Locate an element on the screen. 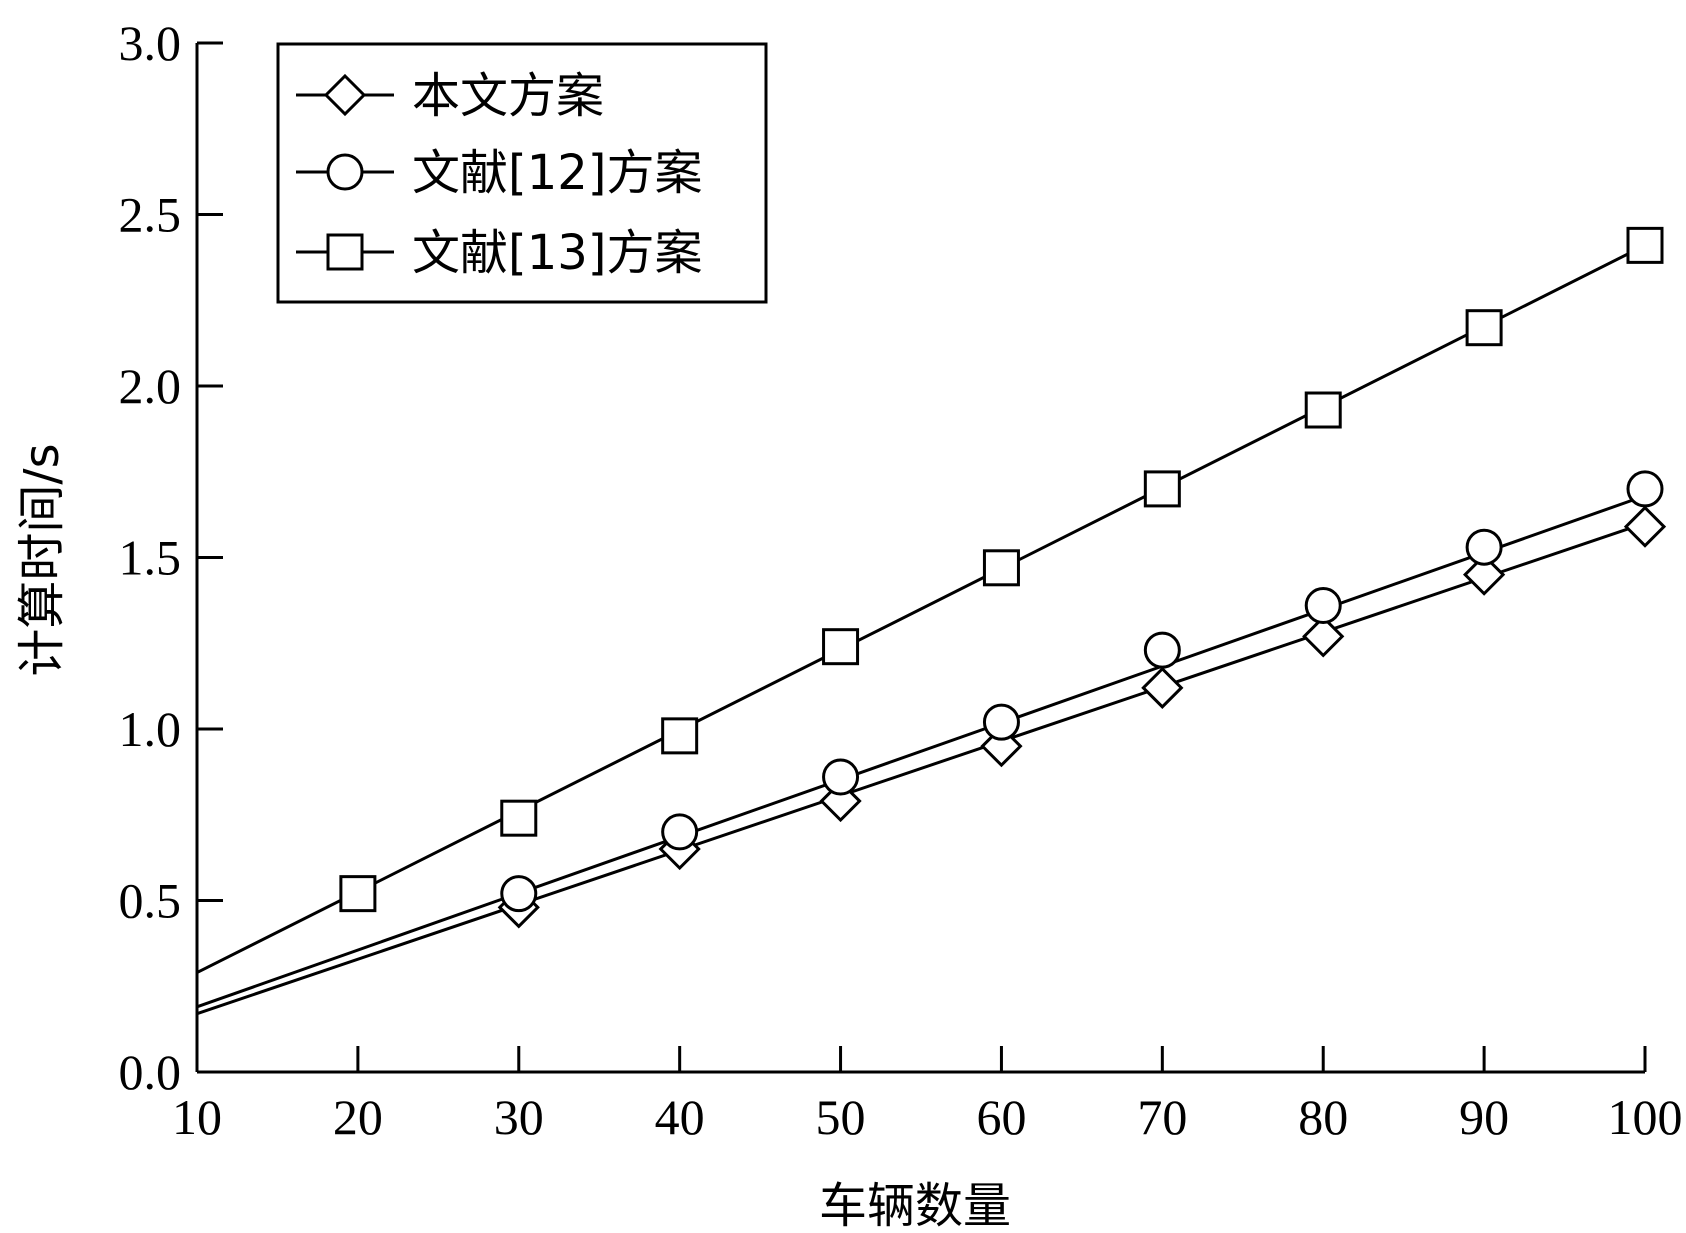 The height and width of the screenshot is (1233, 1686). x-tick-label: 60 is located at coordinates (1001, 1117).